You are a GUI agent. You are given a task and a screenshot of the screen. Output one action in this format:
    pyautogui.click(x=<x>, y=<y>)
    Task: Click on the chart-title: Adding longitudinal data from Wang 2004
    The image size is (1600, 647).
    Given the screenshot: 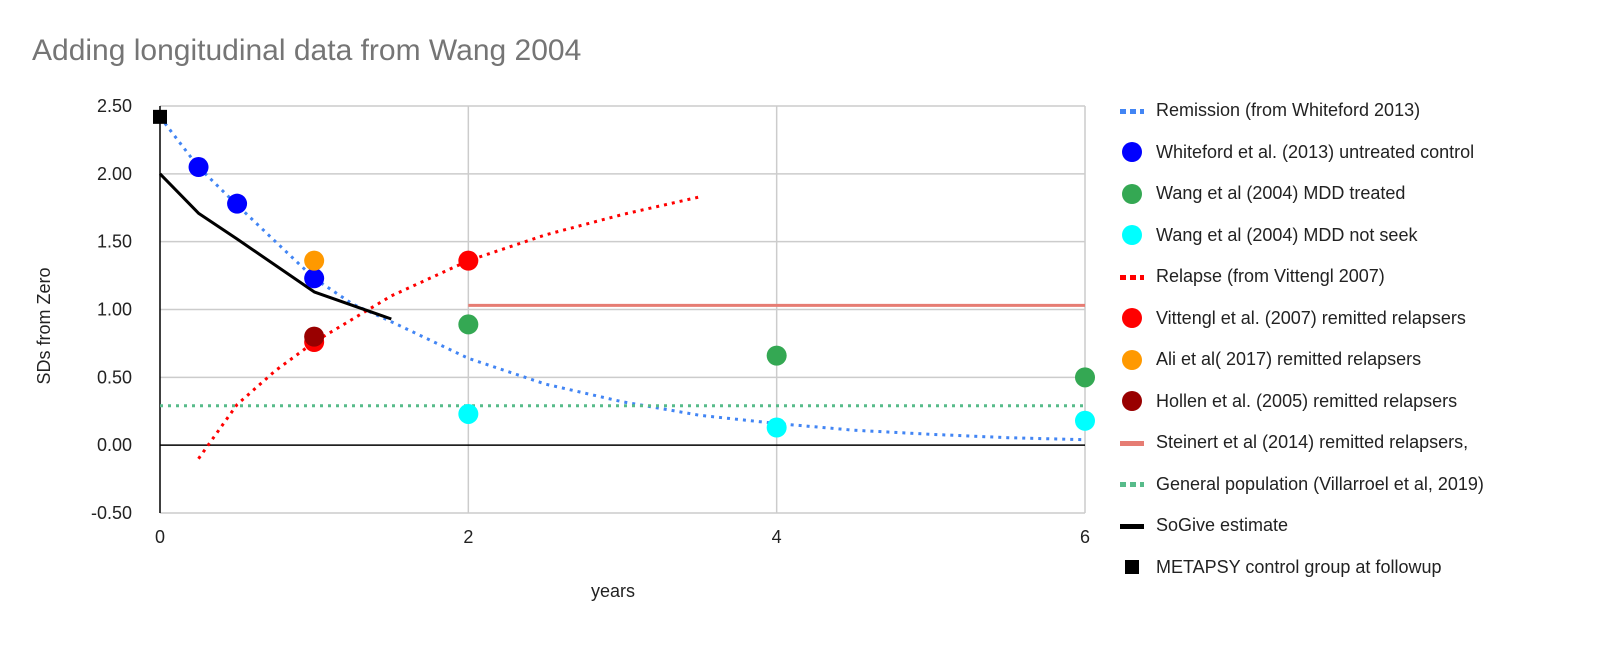 What is the action you would take?
    pyautogui.click(x=307, y=50)
    